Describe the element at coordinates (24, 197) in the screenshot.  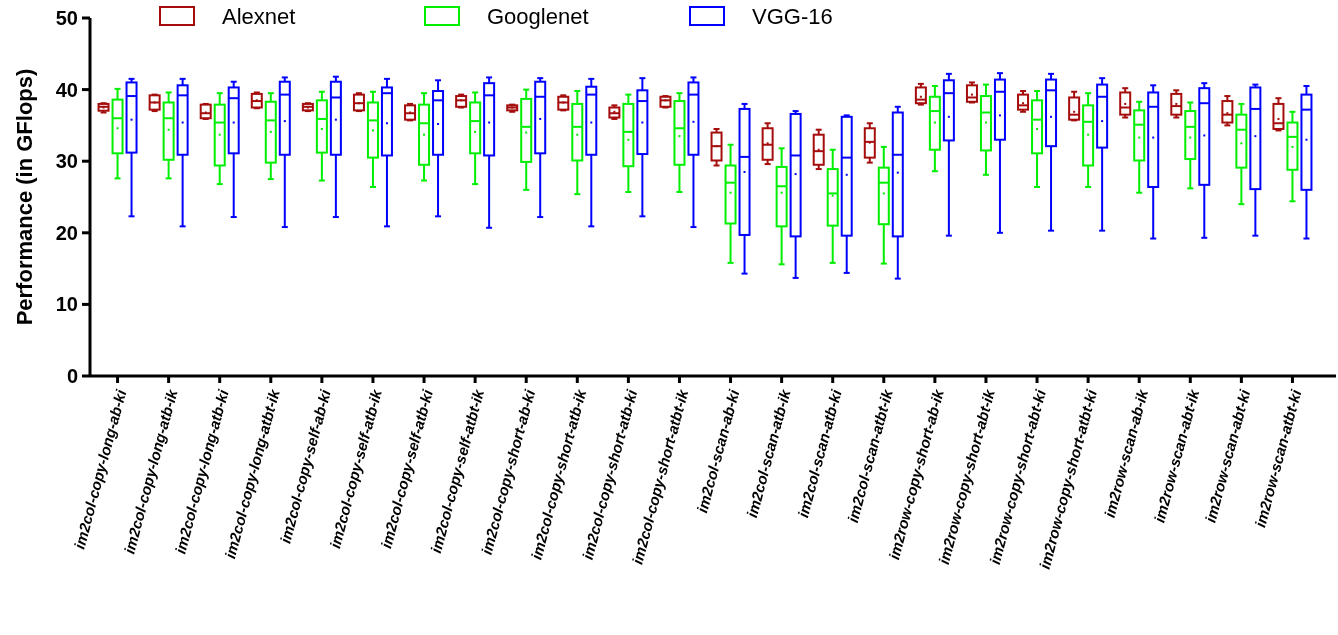
I see `y-axis-title: Performance (in GFlops)` at that location.